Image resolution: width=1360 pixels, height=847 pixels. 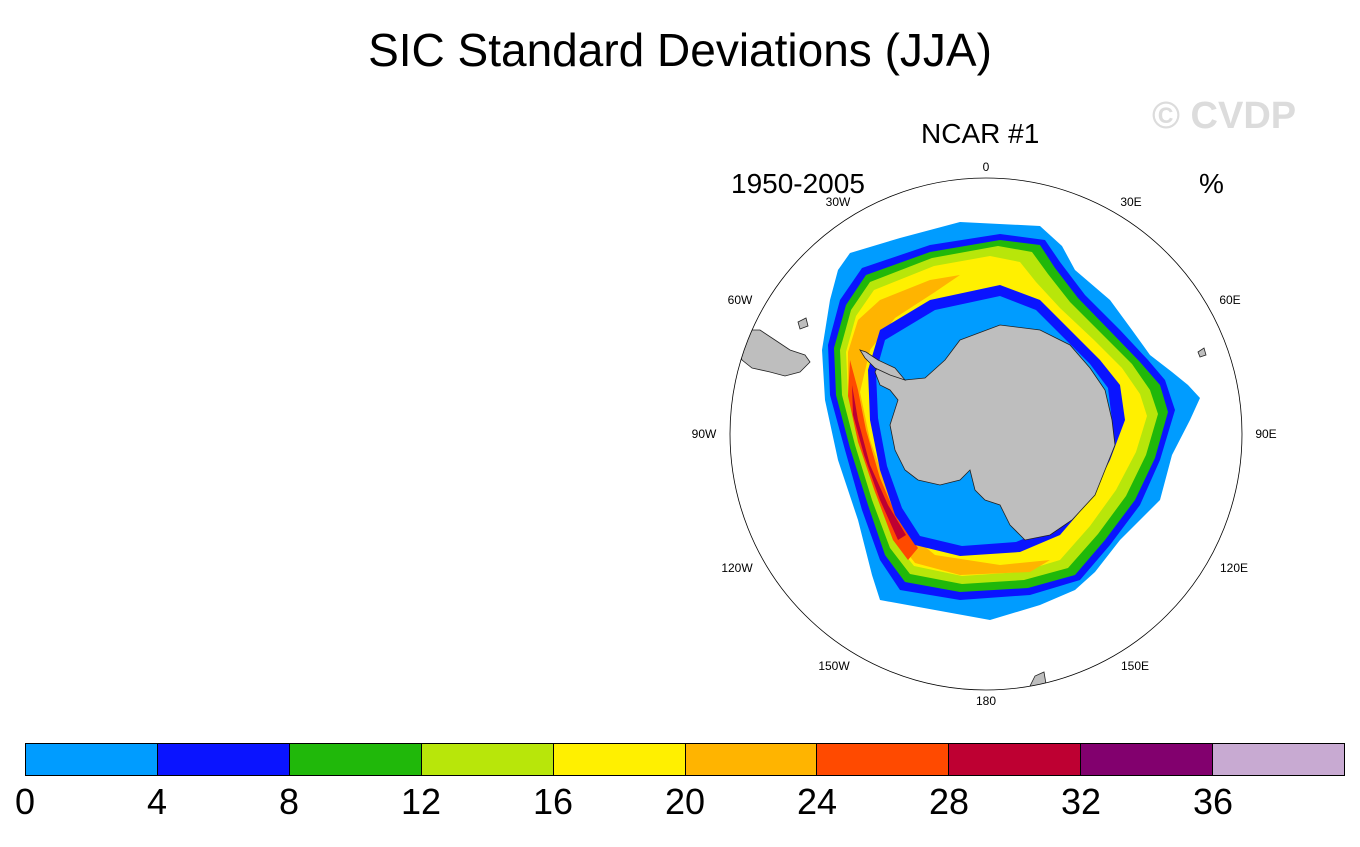 What do you see at coordinates (25, 801) in the screenshot?
I see `colorbar-tick-label: 0` at bounding box center [25, 801].